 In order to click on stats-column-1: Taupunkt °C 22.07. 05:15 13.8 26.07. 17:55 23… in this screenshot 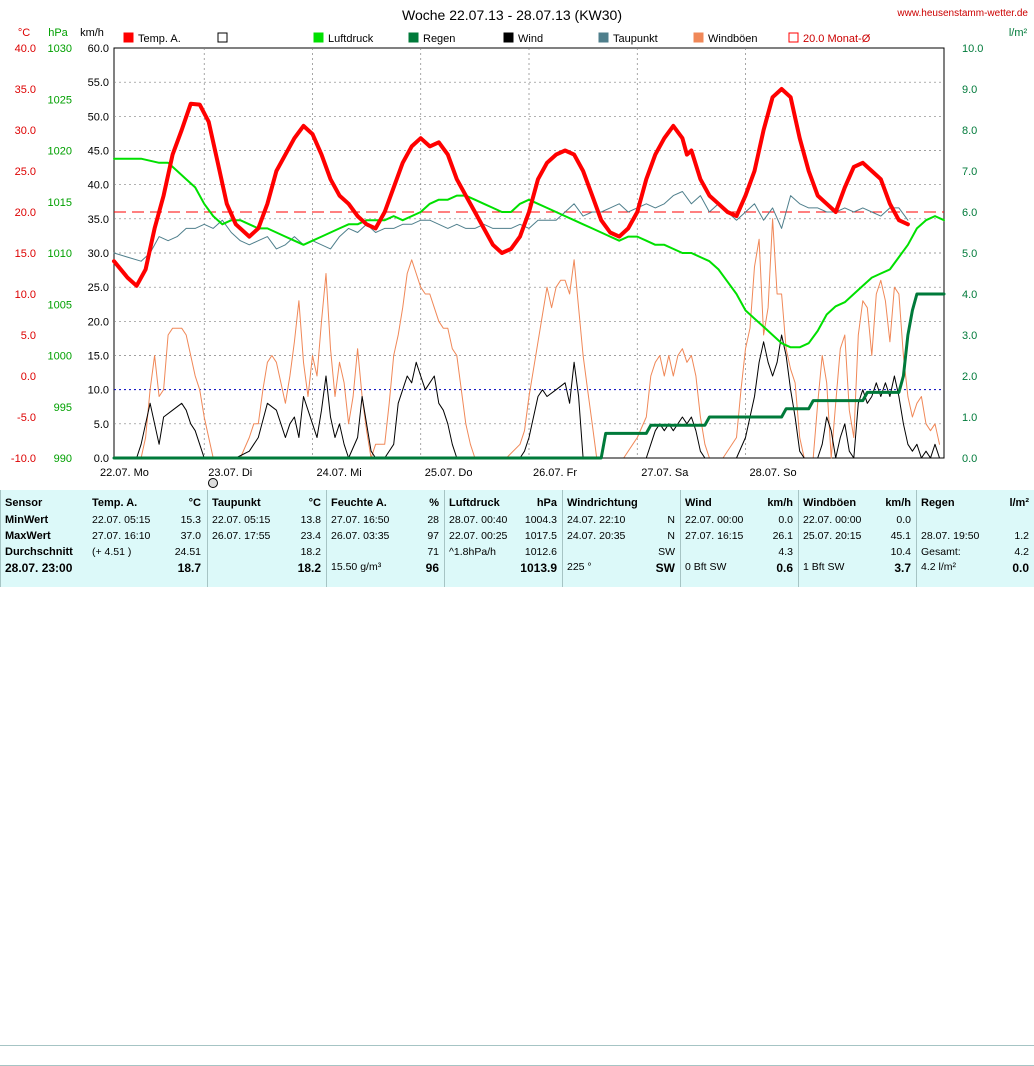, I will do `click(267, 538)`.